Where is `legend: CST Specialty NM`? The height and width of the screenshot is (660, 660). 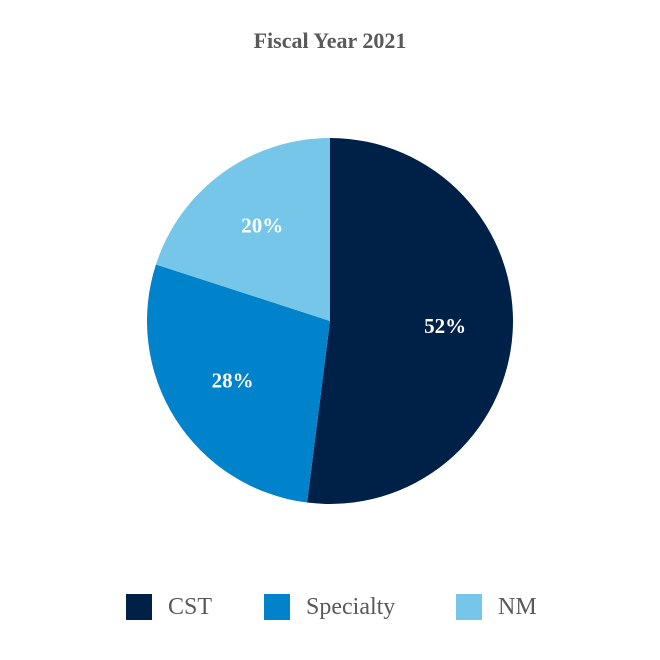 legend: CST Specialty NM is located at coordinates (330, 607).